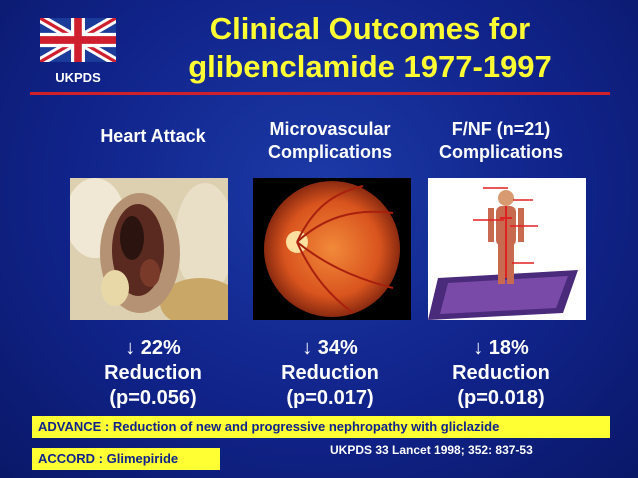  Describe the element at coordinates (507, 249) in the screenshot. I see `human-body-photo` at that location.